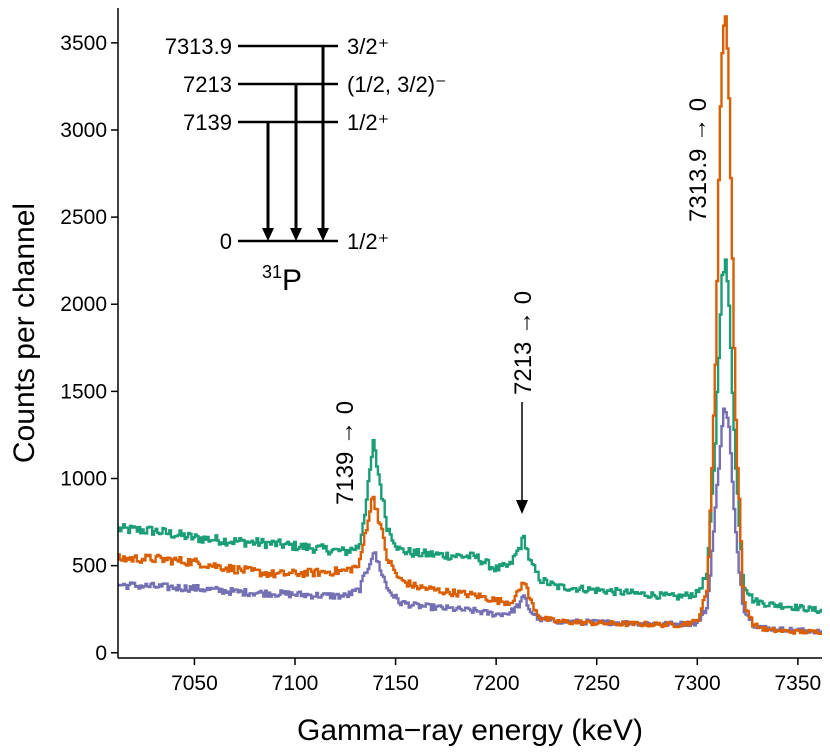  Describe the element at coordinates (83, 304) in the screenshot. I see `y-tick-label-2000: 2000` at that location.